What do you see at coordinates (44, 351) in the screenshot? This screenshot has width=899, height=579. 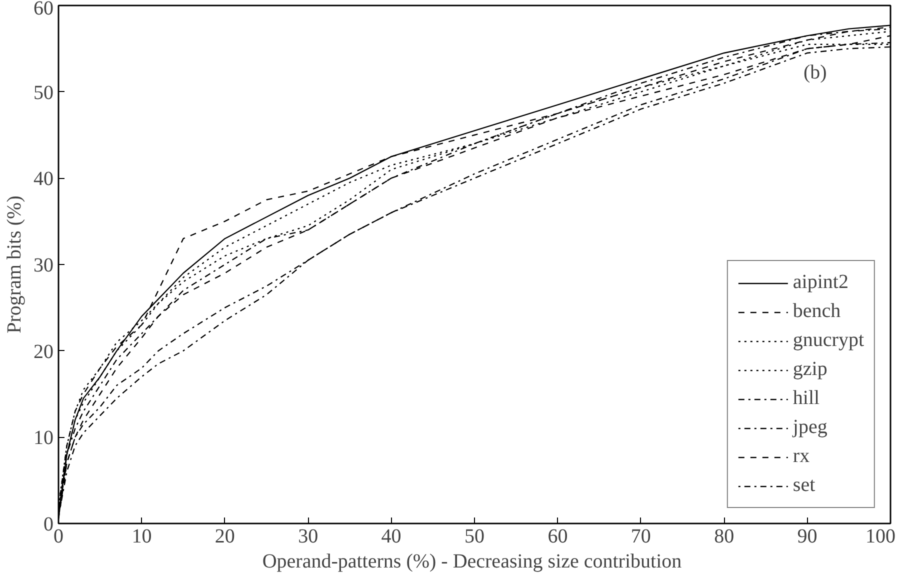 I see `y-tick-label: 20` at bounding box center [44, 351].